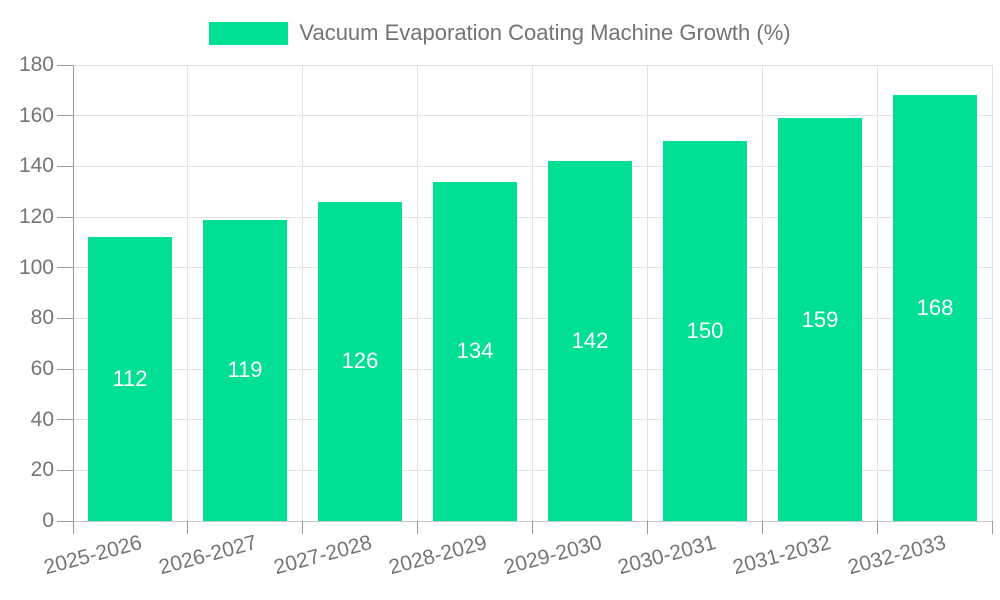 This screenshot has height=600, width=1000. I want to click on bar-value-label: 119, so click(245, 370).